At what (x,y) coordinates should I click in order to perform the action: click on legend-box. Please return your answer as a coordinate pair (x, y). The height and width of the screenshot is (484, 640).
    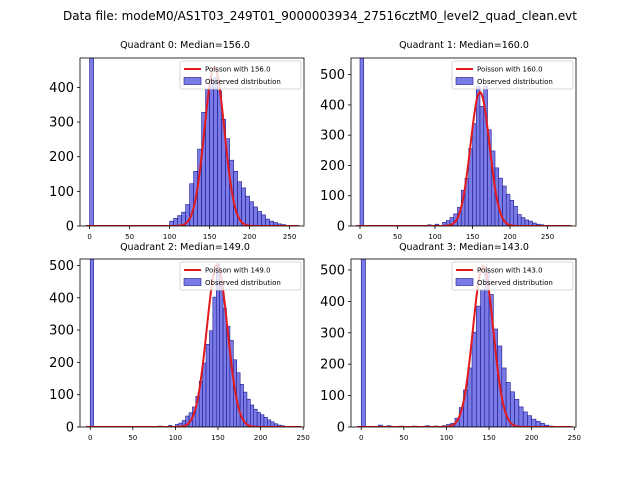
    Looking at the image, I should click on (240, 276).